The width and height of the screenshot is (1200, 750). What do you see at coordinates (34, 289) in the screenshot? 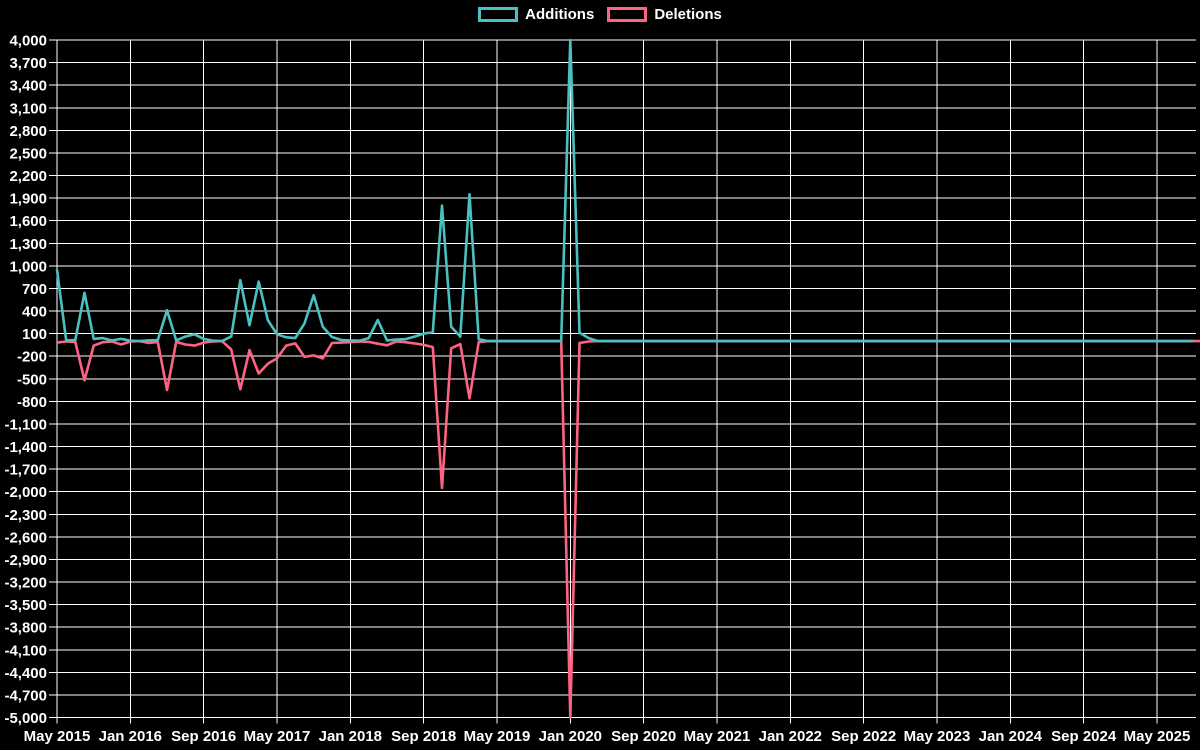
I see `y-tick-label: 700` at bounding box center [34, 289].